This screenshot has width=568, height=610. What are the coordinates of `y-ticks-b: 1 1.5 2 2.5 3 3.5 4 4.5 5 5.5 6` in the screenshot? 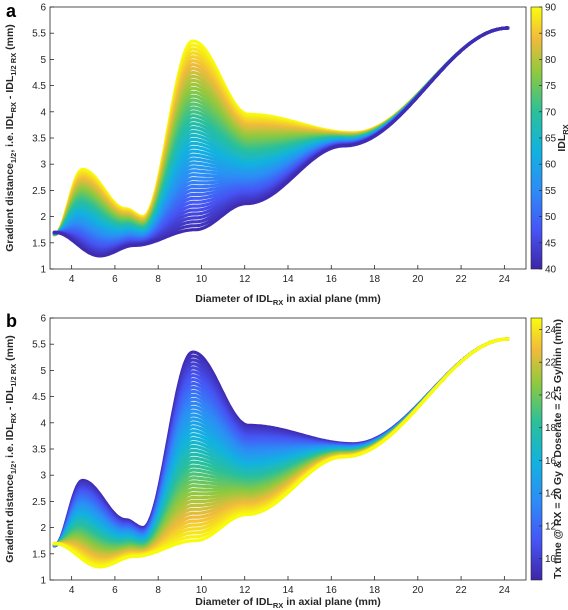 It's located at (43, 450).